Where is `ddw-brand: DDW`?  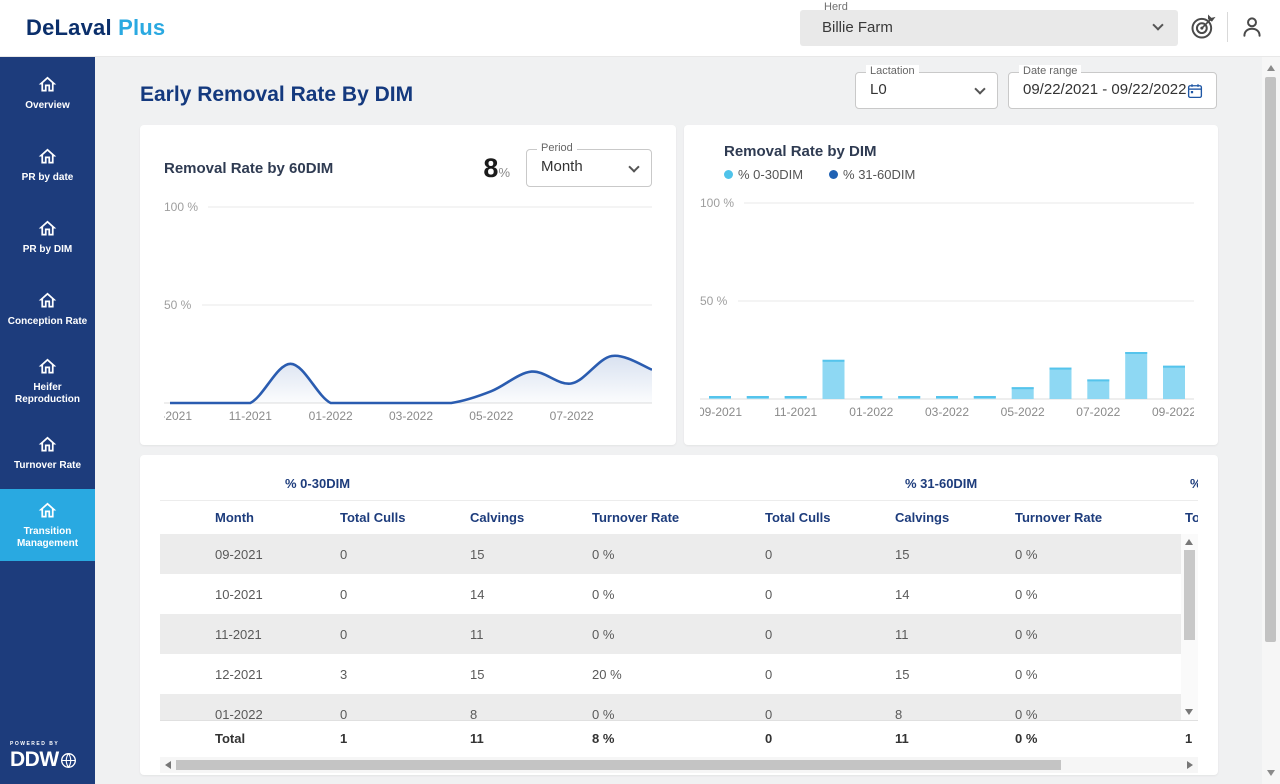 ddw-brand: DDW is located at coordinates (52, 760).